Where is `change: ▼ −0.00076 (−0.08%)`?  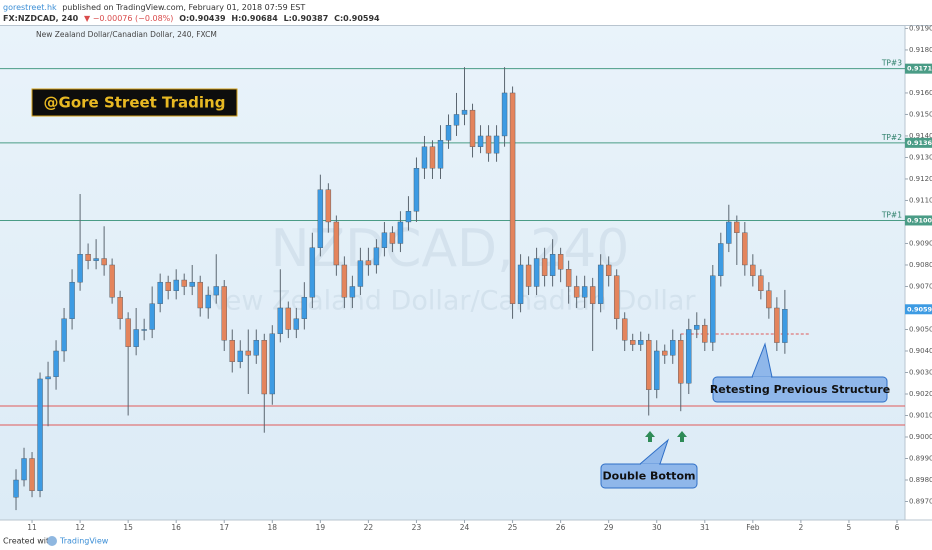
change: ▼ −0.00076 (−0.08%) is located at coordinates (128, 18).